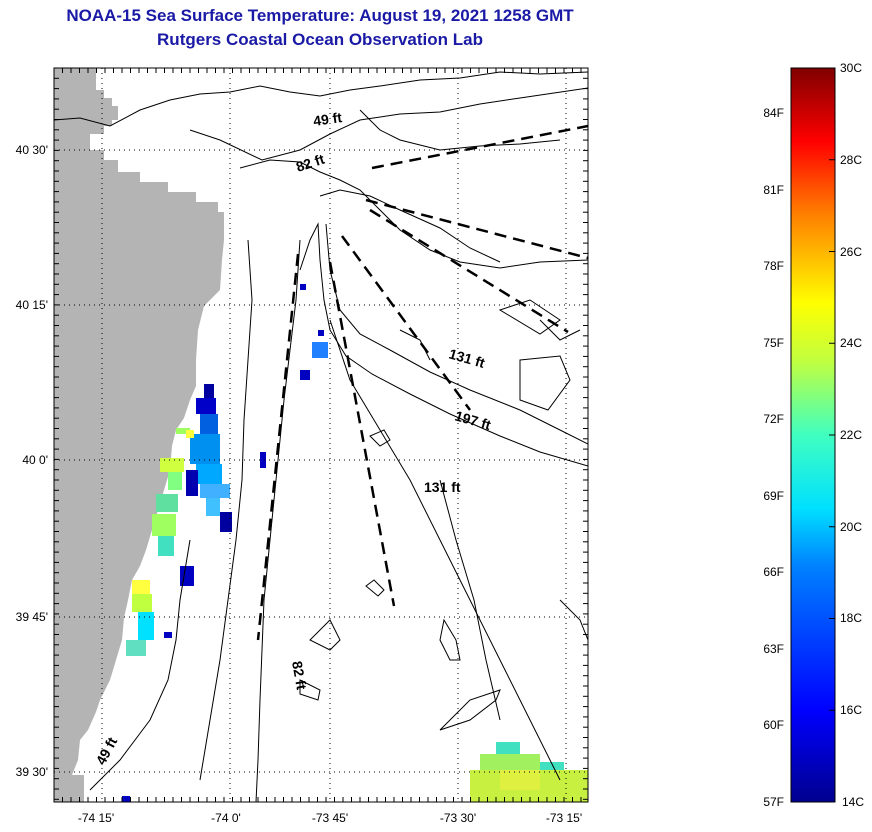 This screenshot has height=832, width=872. What do you see at coordinates (851, 343) in the screenshot?
I see `celsius-label: 24C` at bounding box center [851, 343].